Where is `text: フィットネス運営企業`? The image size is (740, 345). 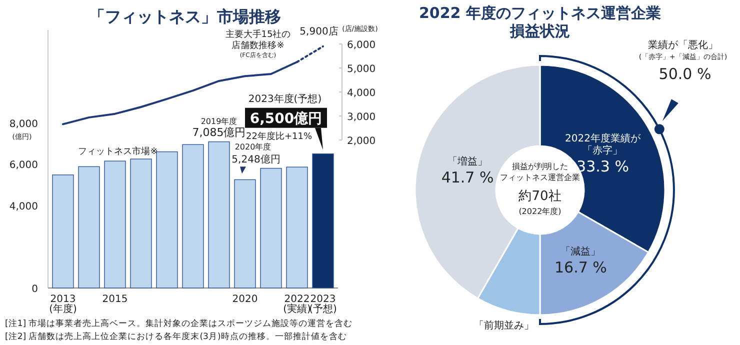 text: フィットネス運営企業 is located at coordinates (540, 177).